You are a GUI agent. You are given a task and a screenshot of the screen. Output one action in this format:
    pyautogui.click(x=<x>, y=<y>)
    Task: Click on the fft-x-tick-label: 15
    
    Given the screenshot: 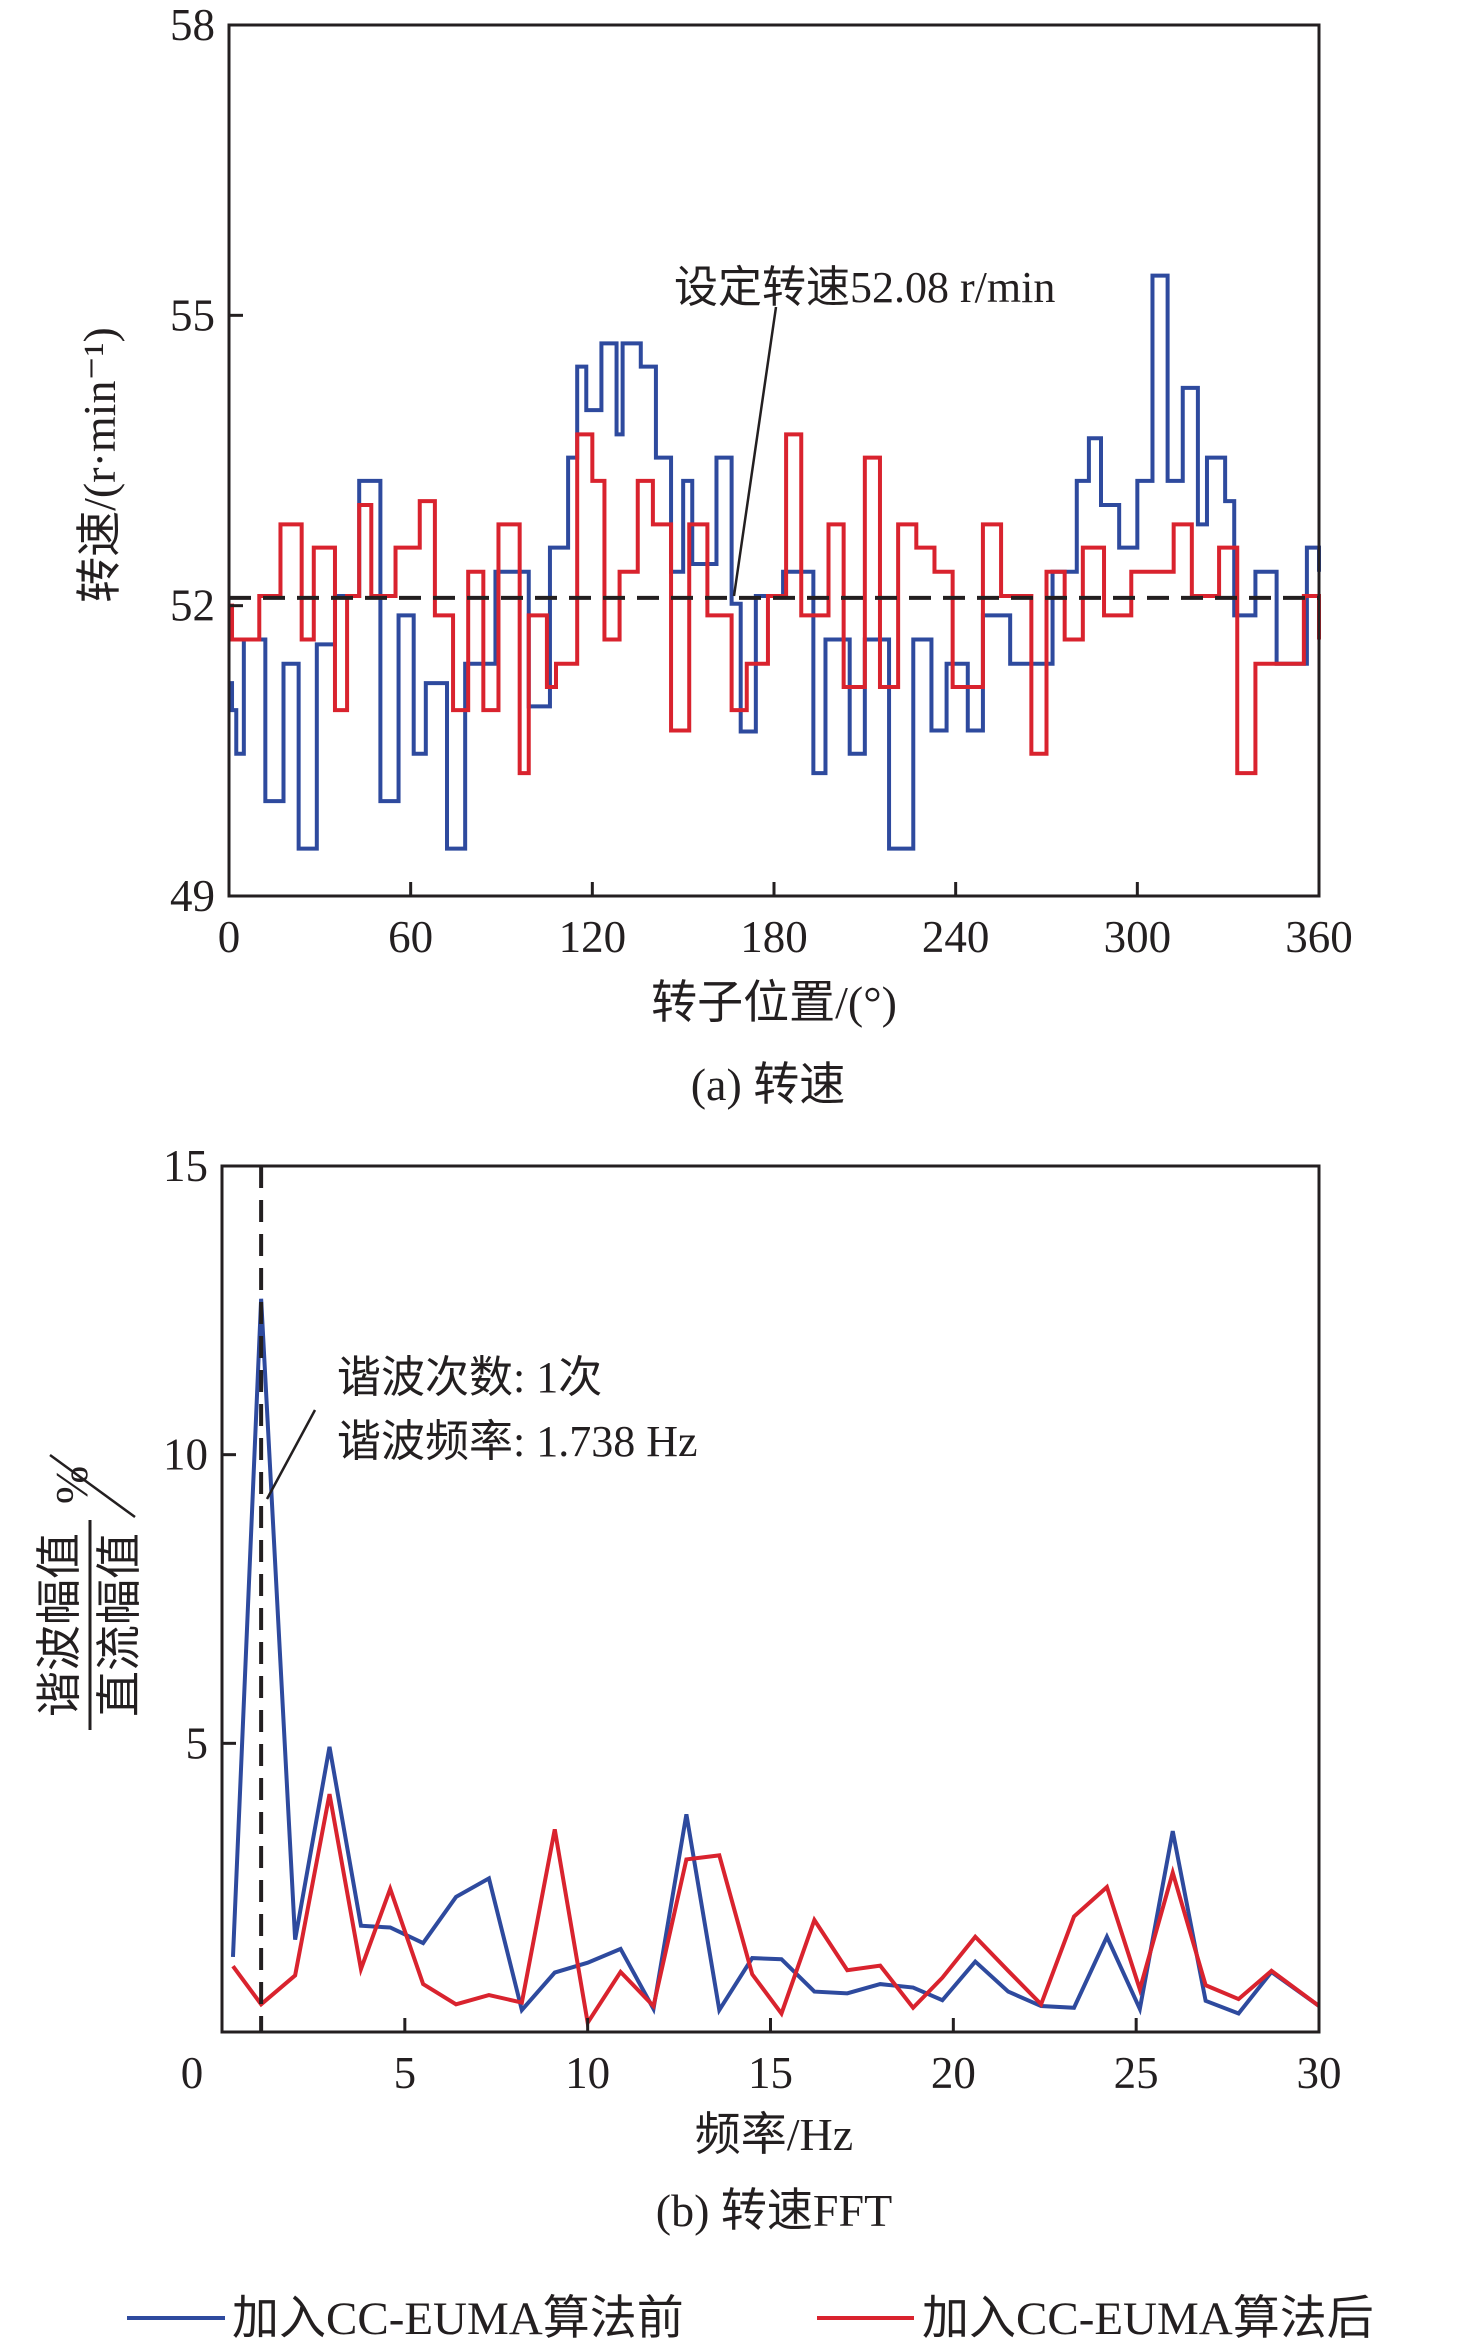 What is the action you would take?
    pyautogui.click(x=770, y=2073)
    